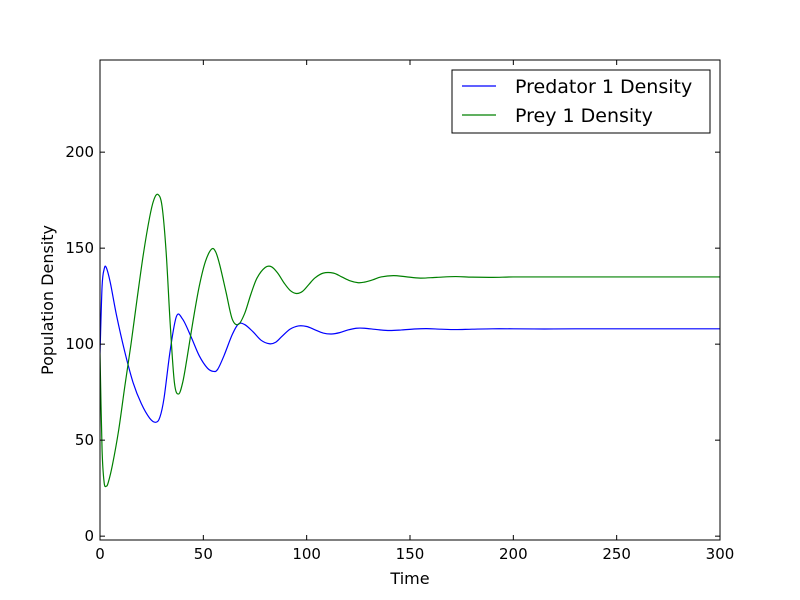 This screenshot has height=600, width=800. What do you see at coordinates (409, 578) in the screenshot?
I see `x-axis-title: Time` at bounding box center [409, 578].